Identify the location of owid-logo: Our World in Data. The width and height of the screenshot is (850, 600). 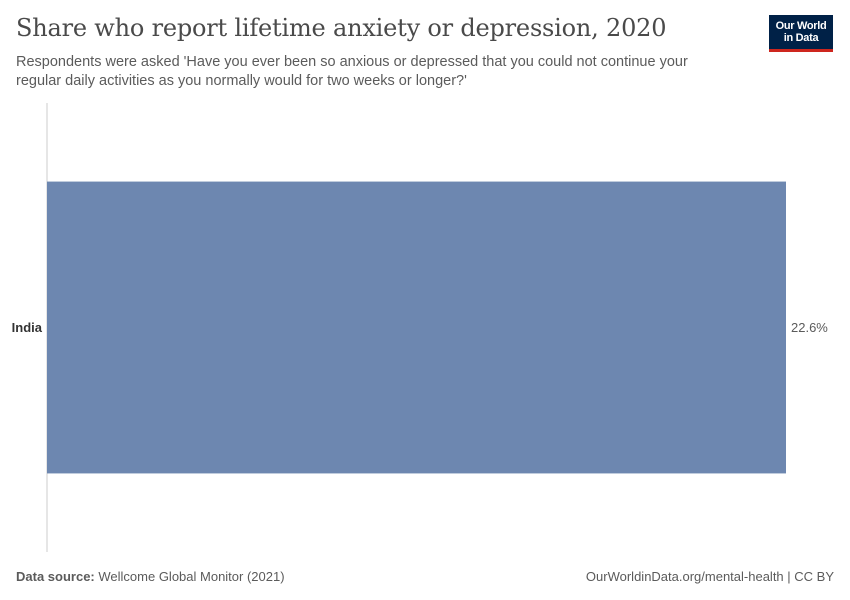
(801, 33).